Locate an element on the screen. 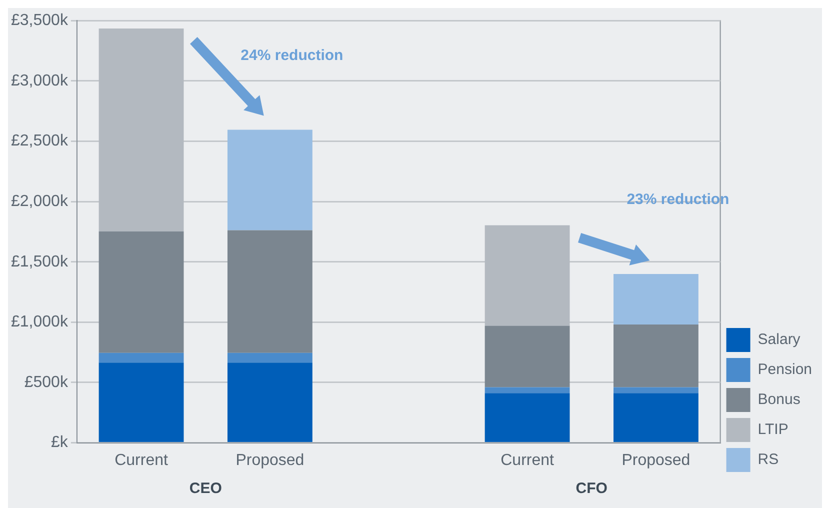 The image size is (830, 508). text: CFO is located at coordinates (592, 488).